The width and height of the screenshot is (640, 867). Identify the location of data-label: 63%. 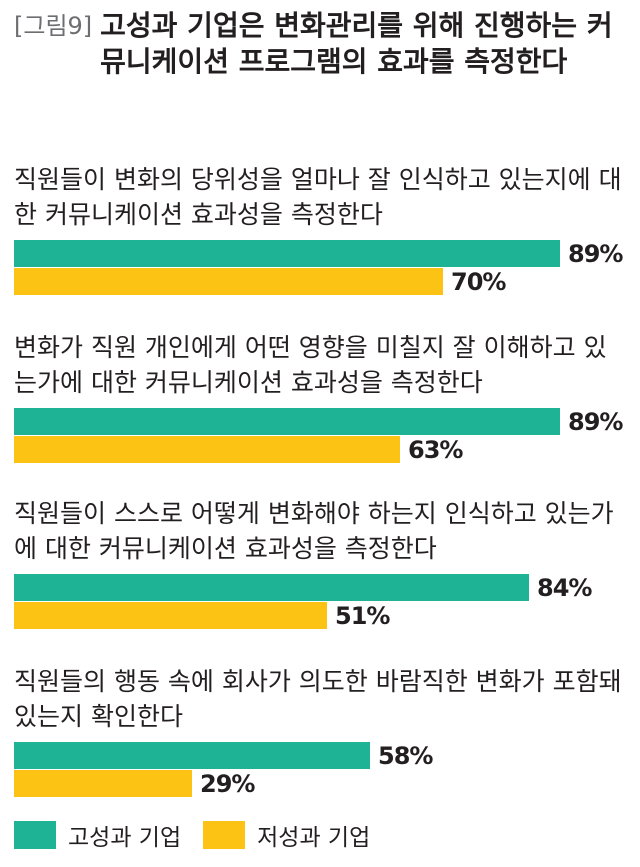
(435, 450).